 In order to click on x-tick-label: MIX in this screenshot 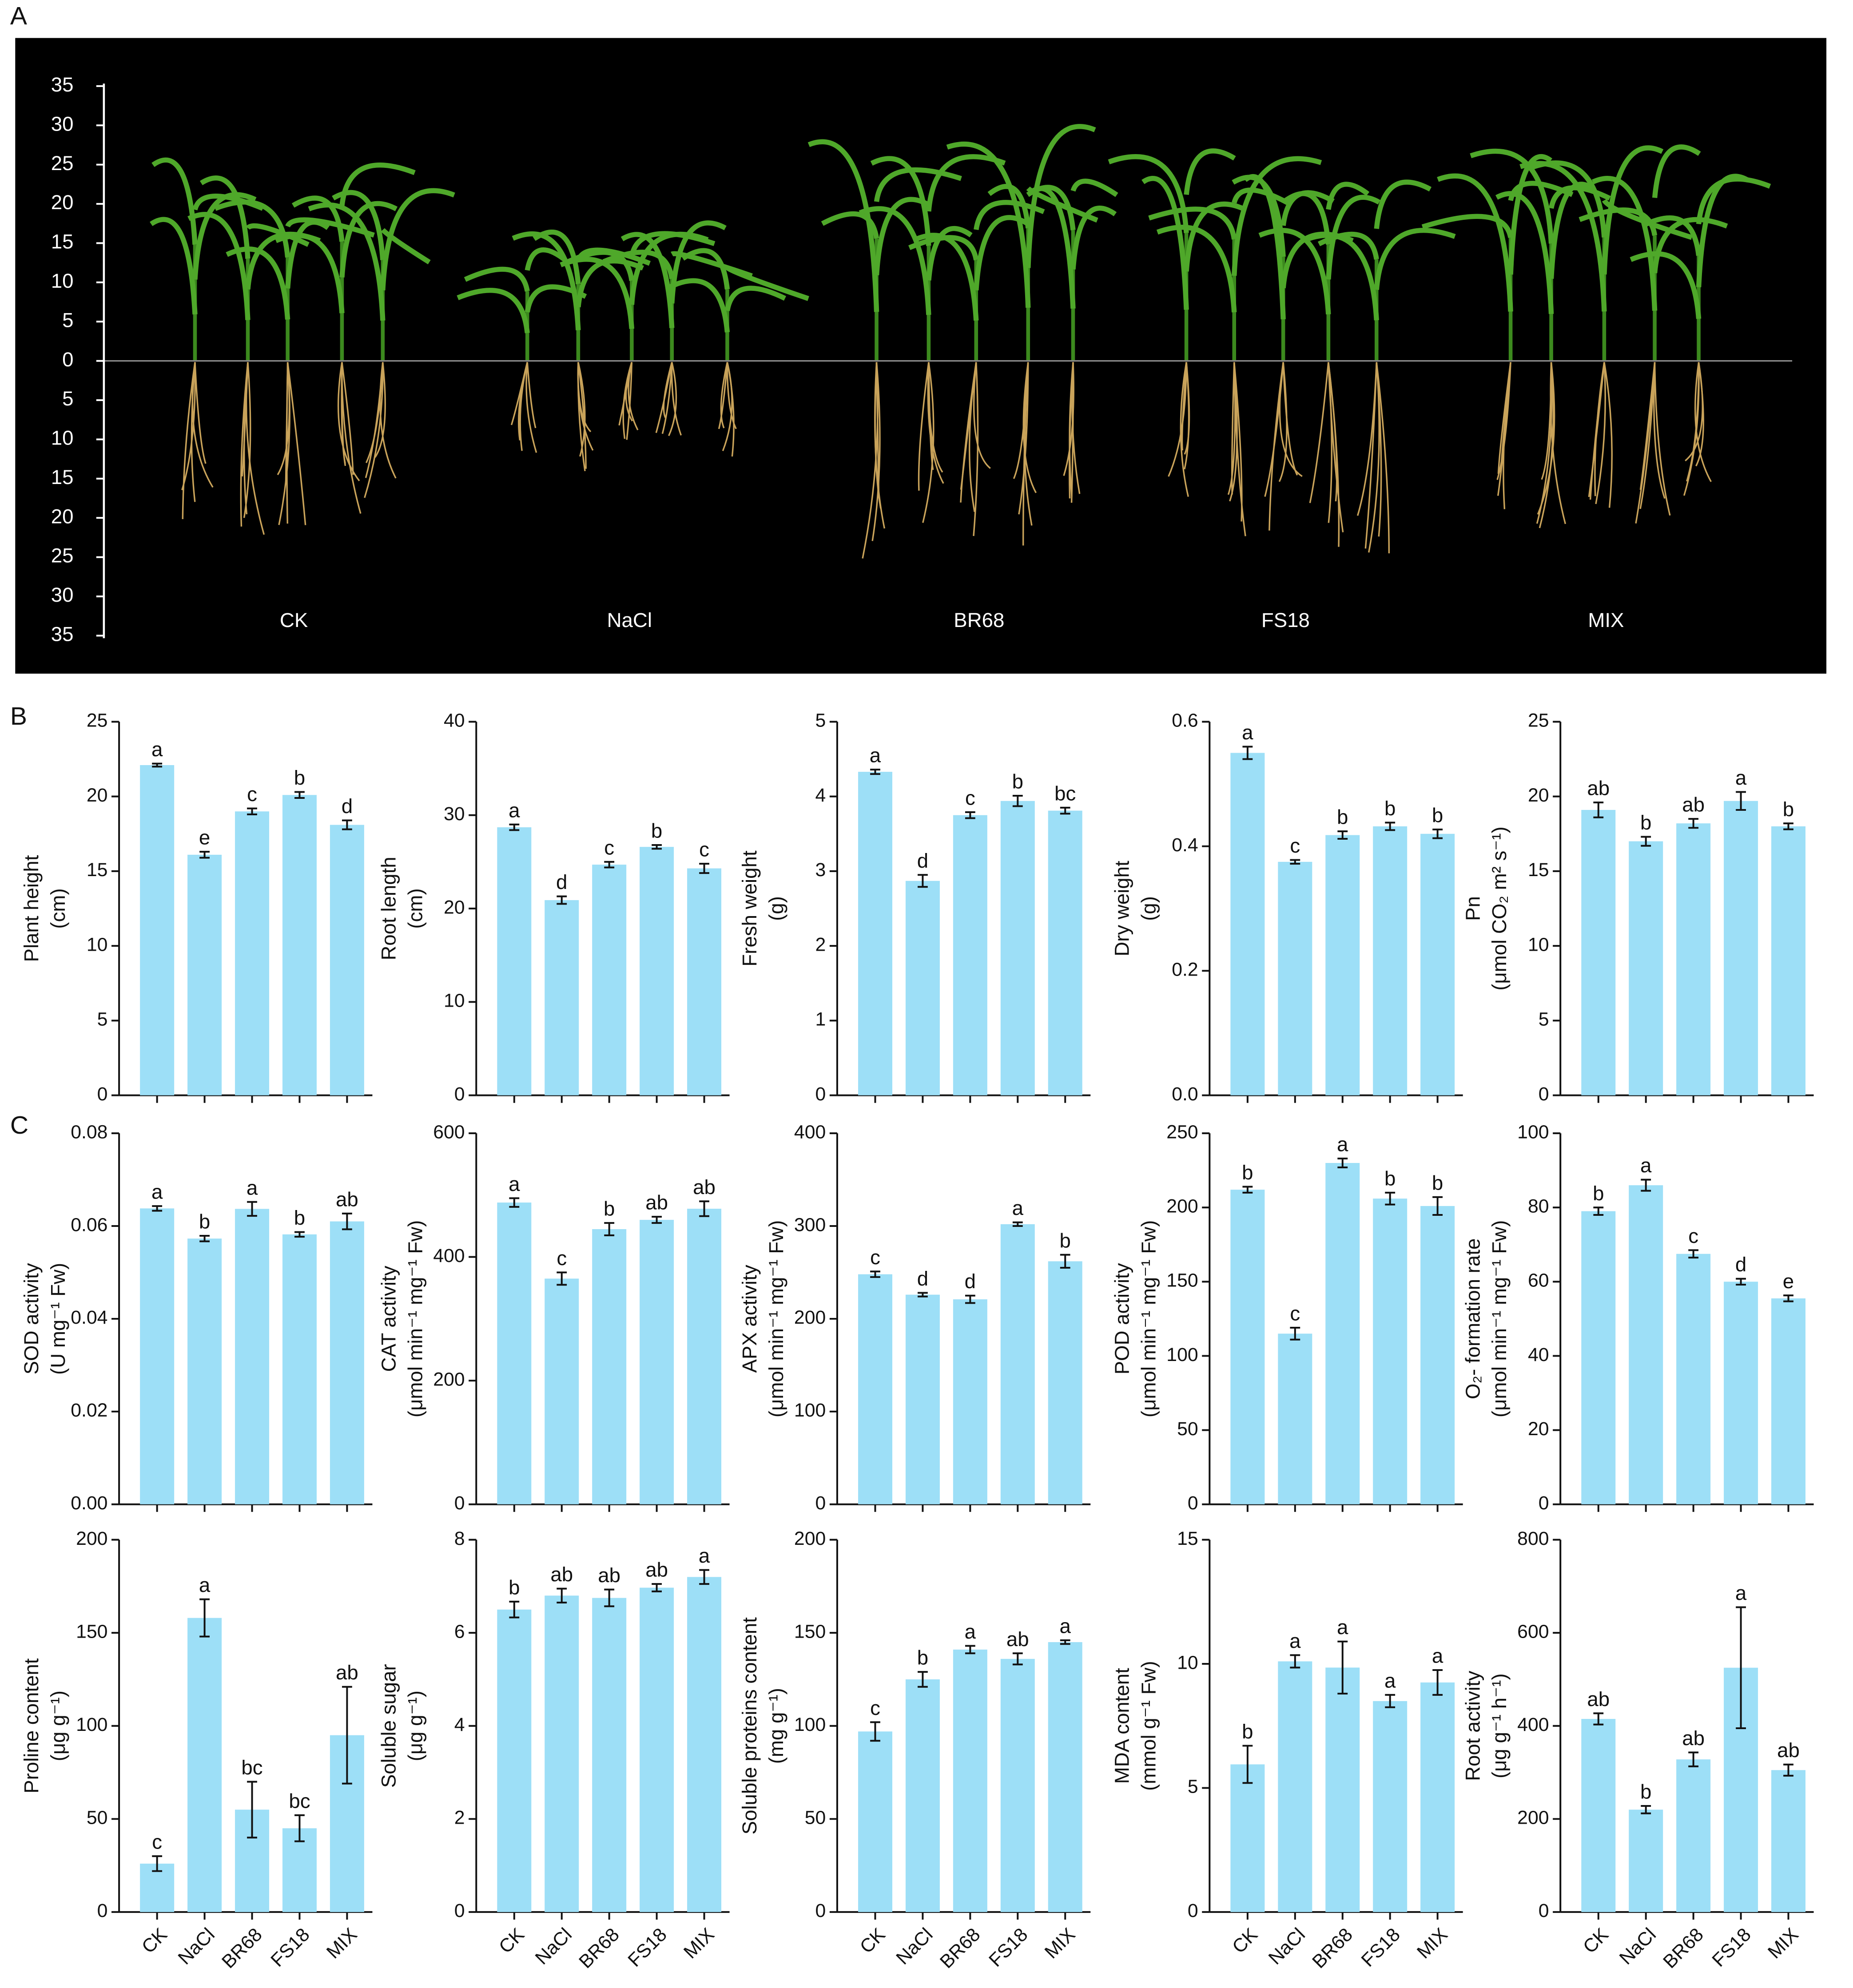, I will do `click(699, 1943)`.